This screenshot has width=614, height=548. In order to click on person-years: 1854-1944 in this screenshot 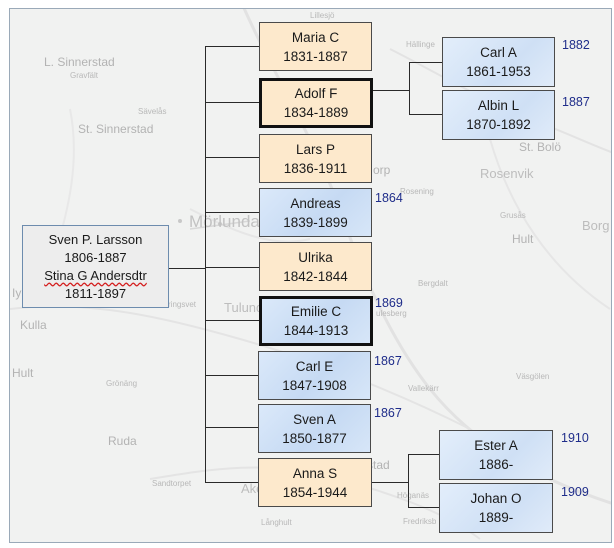, I will do `click(315, 492)`.